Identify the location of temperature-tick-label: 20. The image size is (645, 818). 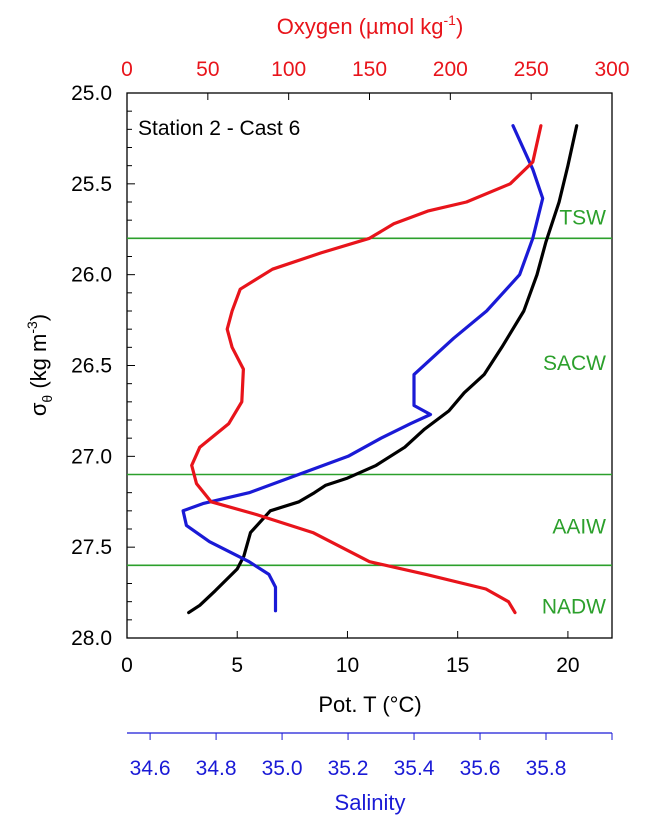
(567, 665).